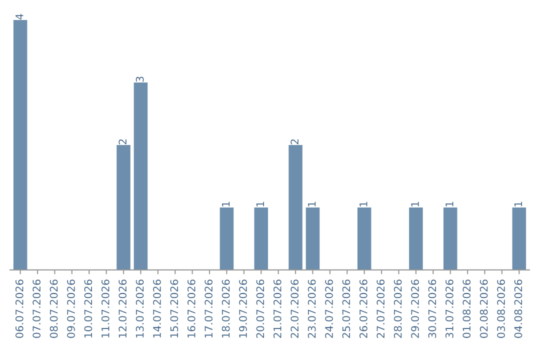 The height and width of the screenshot is (340, 540). I want to click on x-tick-label: 19.07.2026, so click(243, 309).